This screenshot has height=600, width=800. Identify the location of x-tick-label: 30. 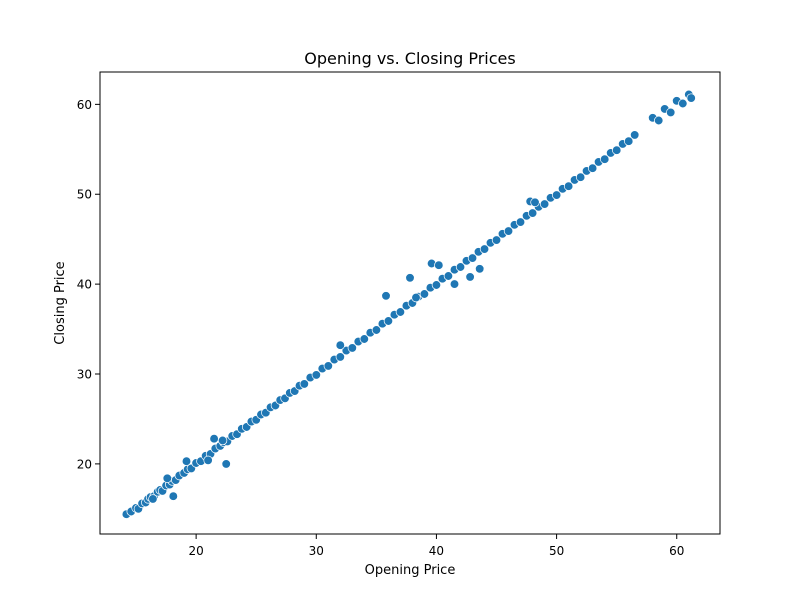
(316, 551).